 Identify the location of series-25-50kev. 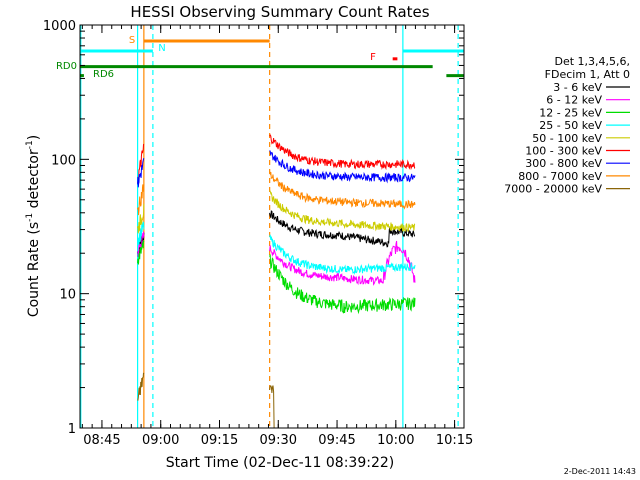
(276, 248).